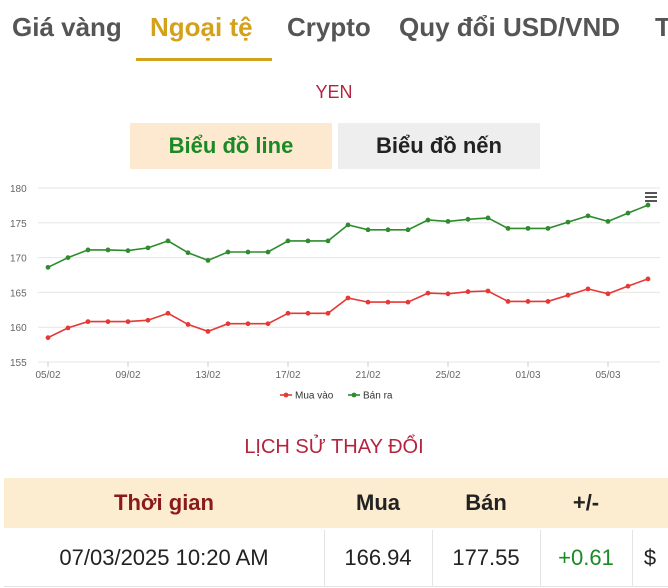  What do you see at coordinates (329, 27) in the screenshot?
I see `tab-crypto: Crypto` at bounding box center [329, 27].